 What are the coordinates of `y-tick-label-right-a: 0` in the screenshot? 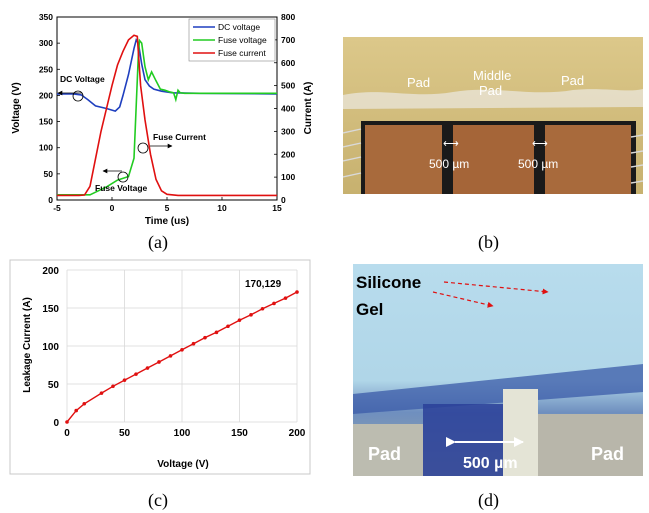 It's located at (283, 200).